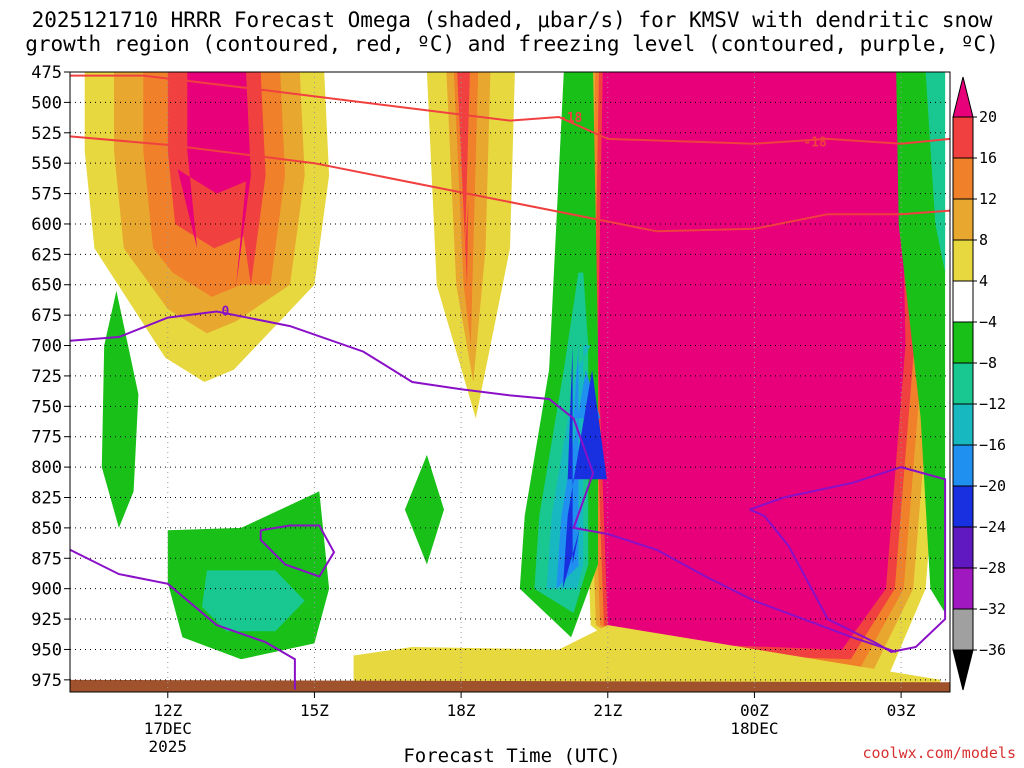  What do you see at coordinates (848, 559) in the screenshot?
I see `freezing-level-frz_loop_right` at bounding box center [848, 559].